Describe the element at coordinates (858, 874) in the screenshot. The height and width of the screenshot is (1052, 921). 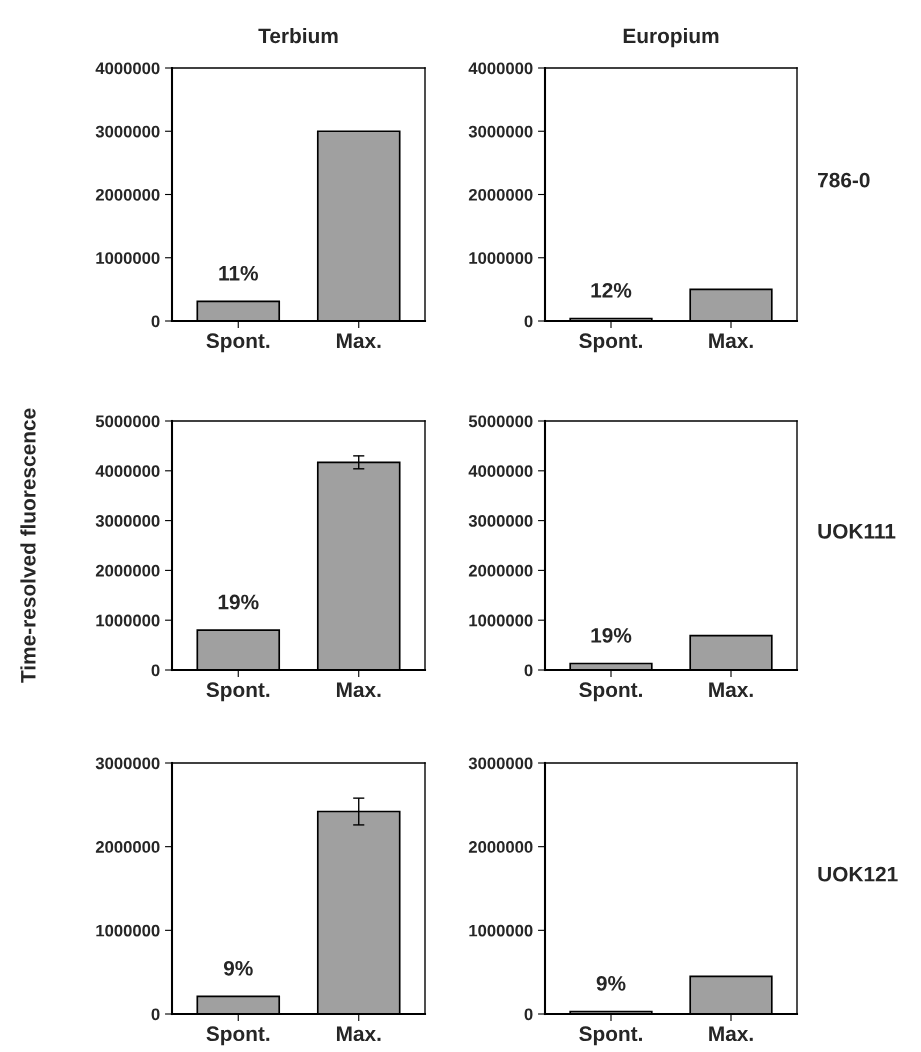
I see `text: UOK121` at that location.